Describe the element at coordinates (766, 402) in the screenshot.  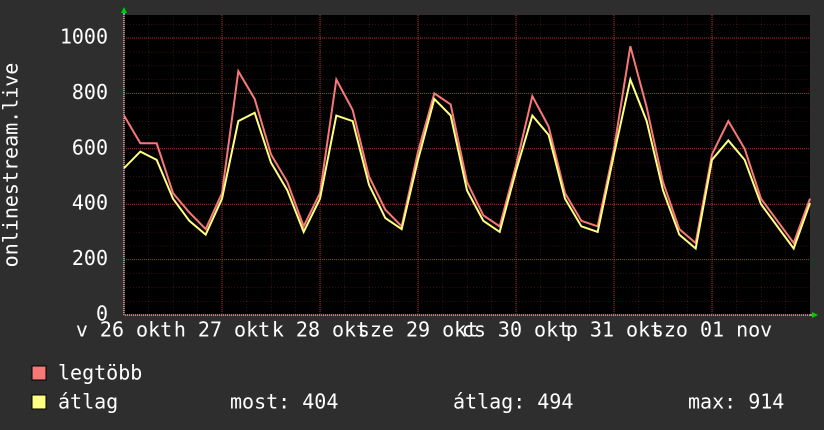
I see `stat-value: 914` at that location.